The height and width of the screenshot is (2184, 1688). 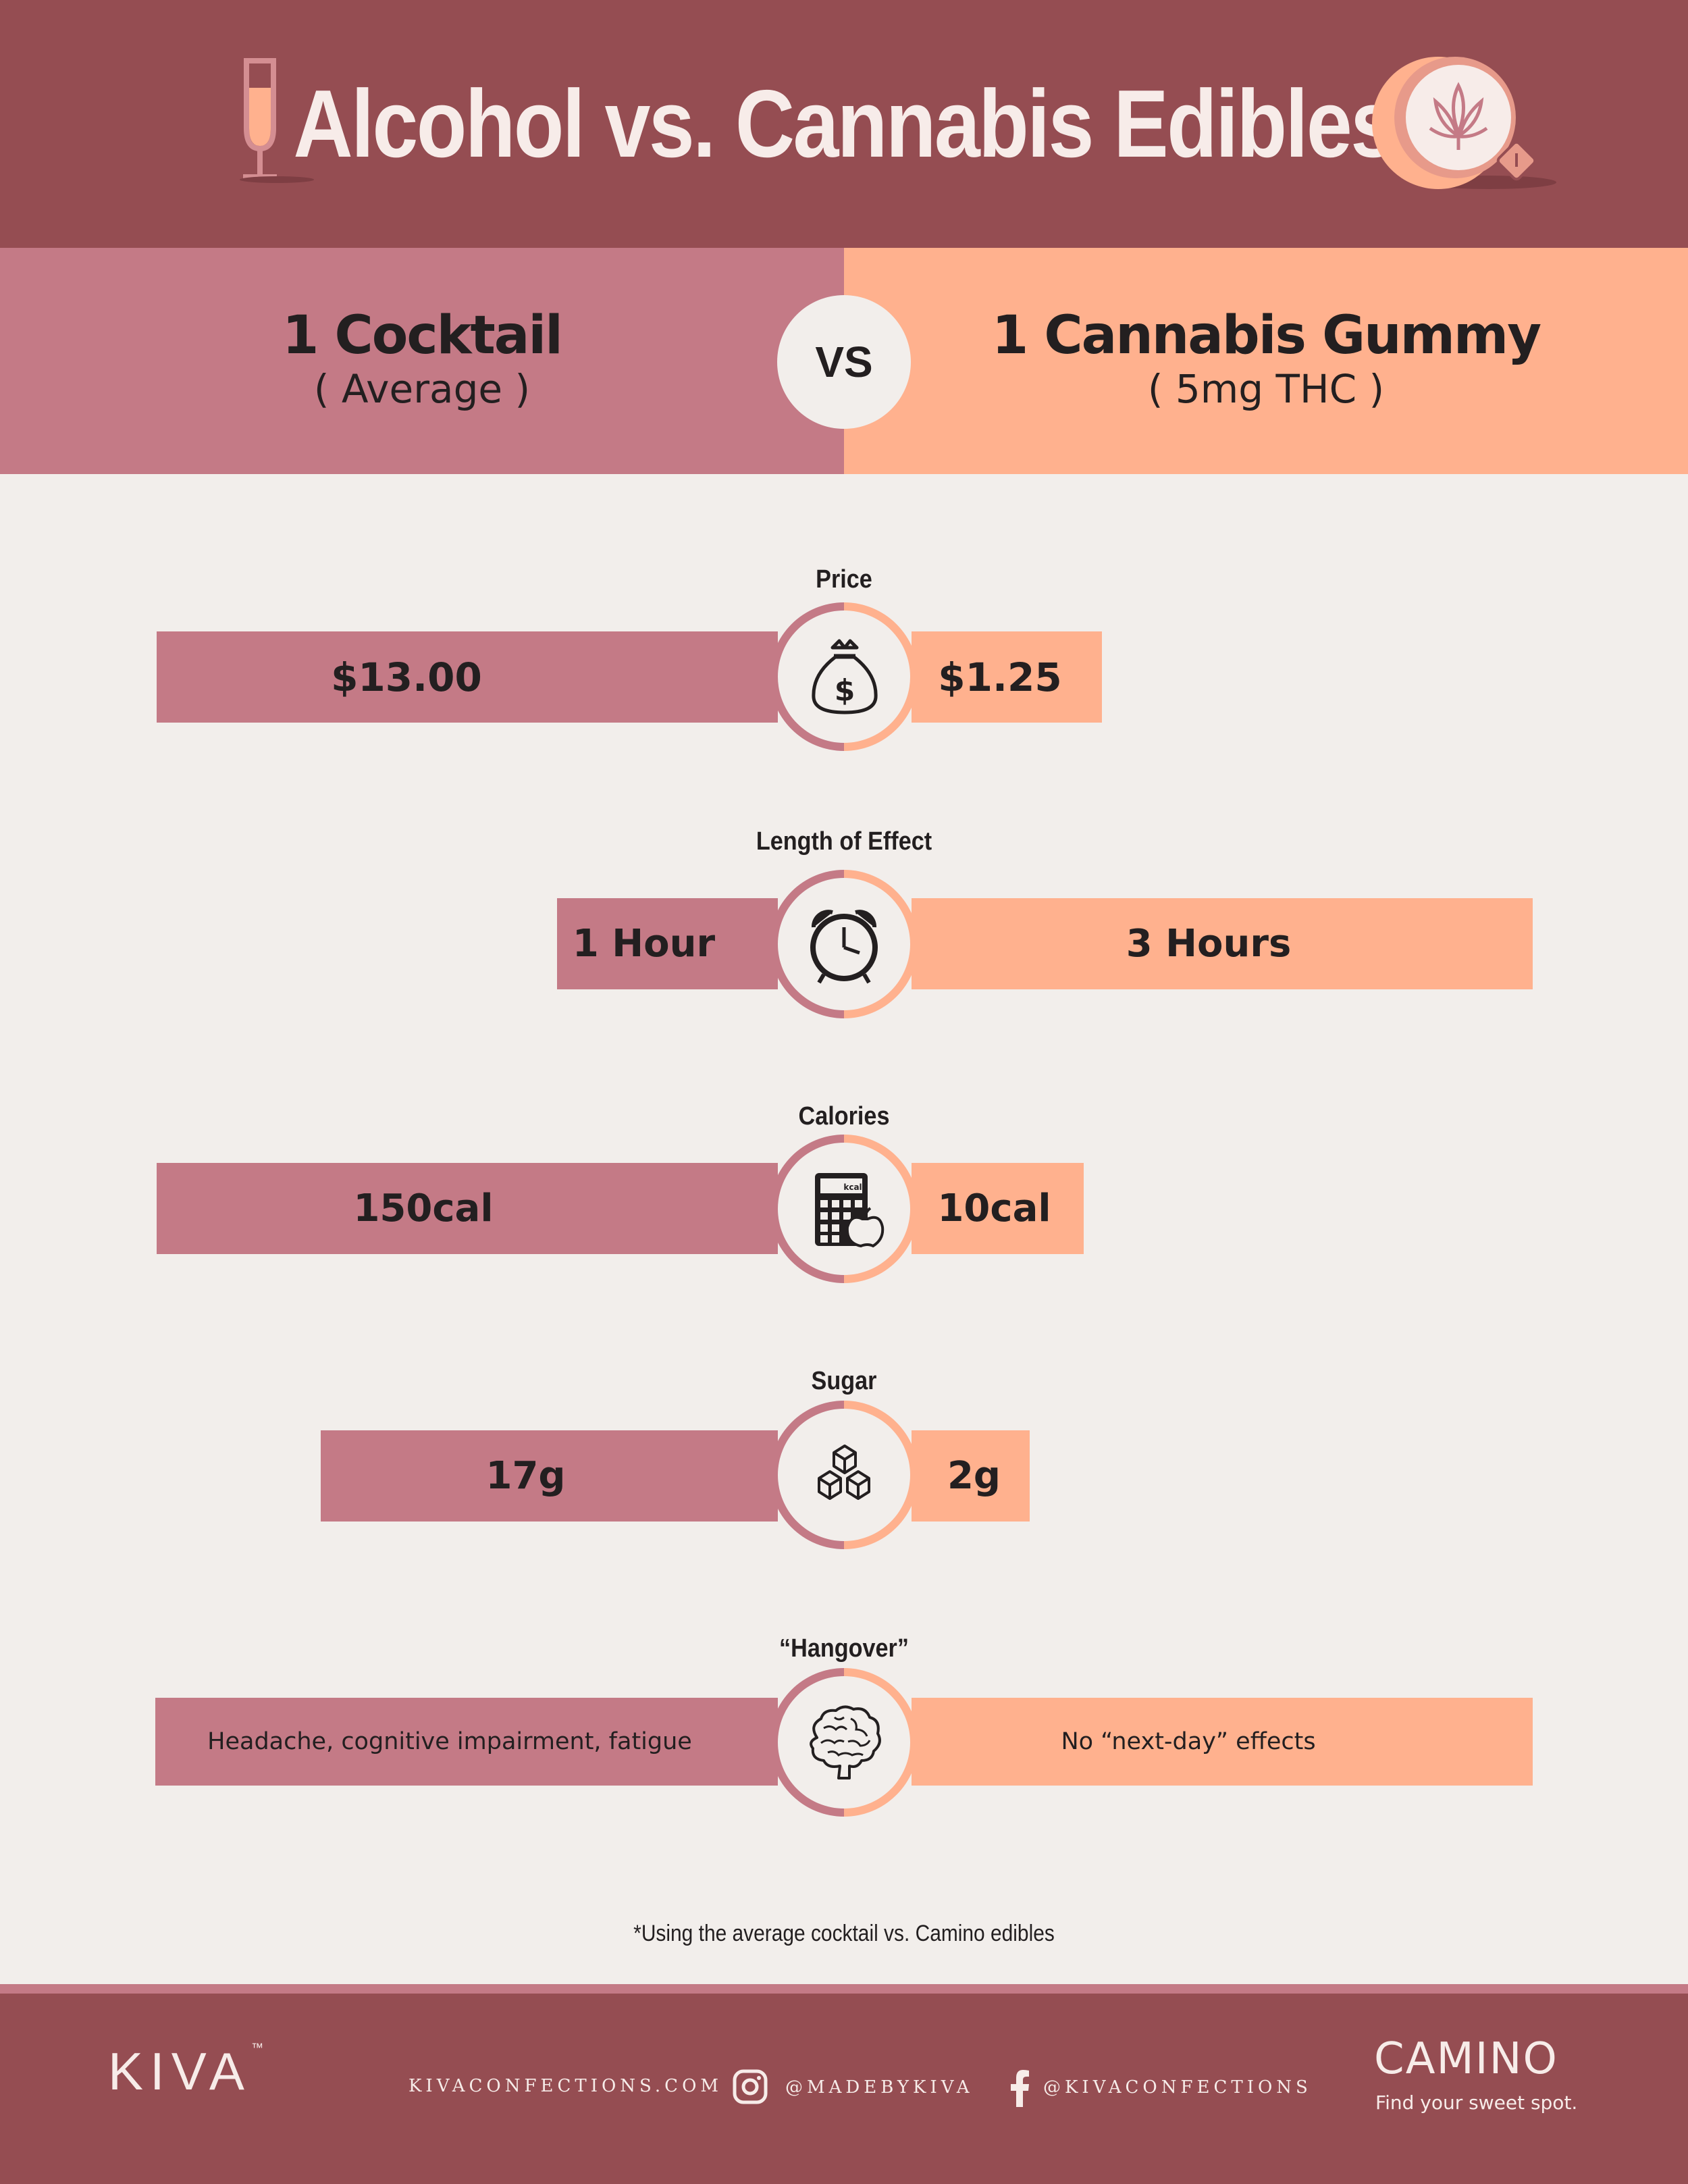 I want to click on length-icon-ring, so click(x=844, y=944).